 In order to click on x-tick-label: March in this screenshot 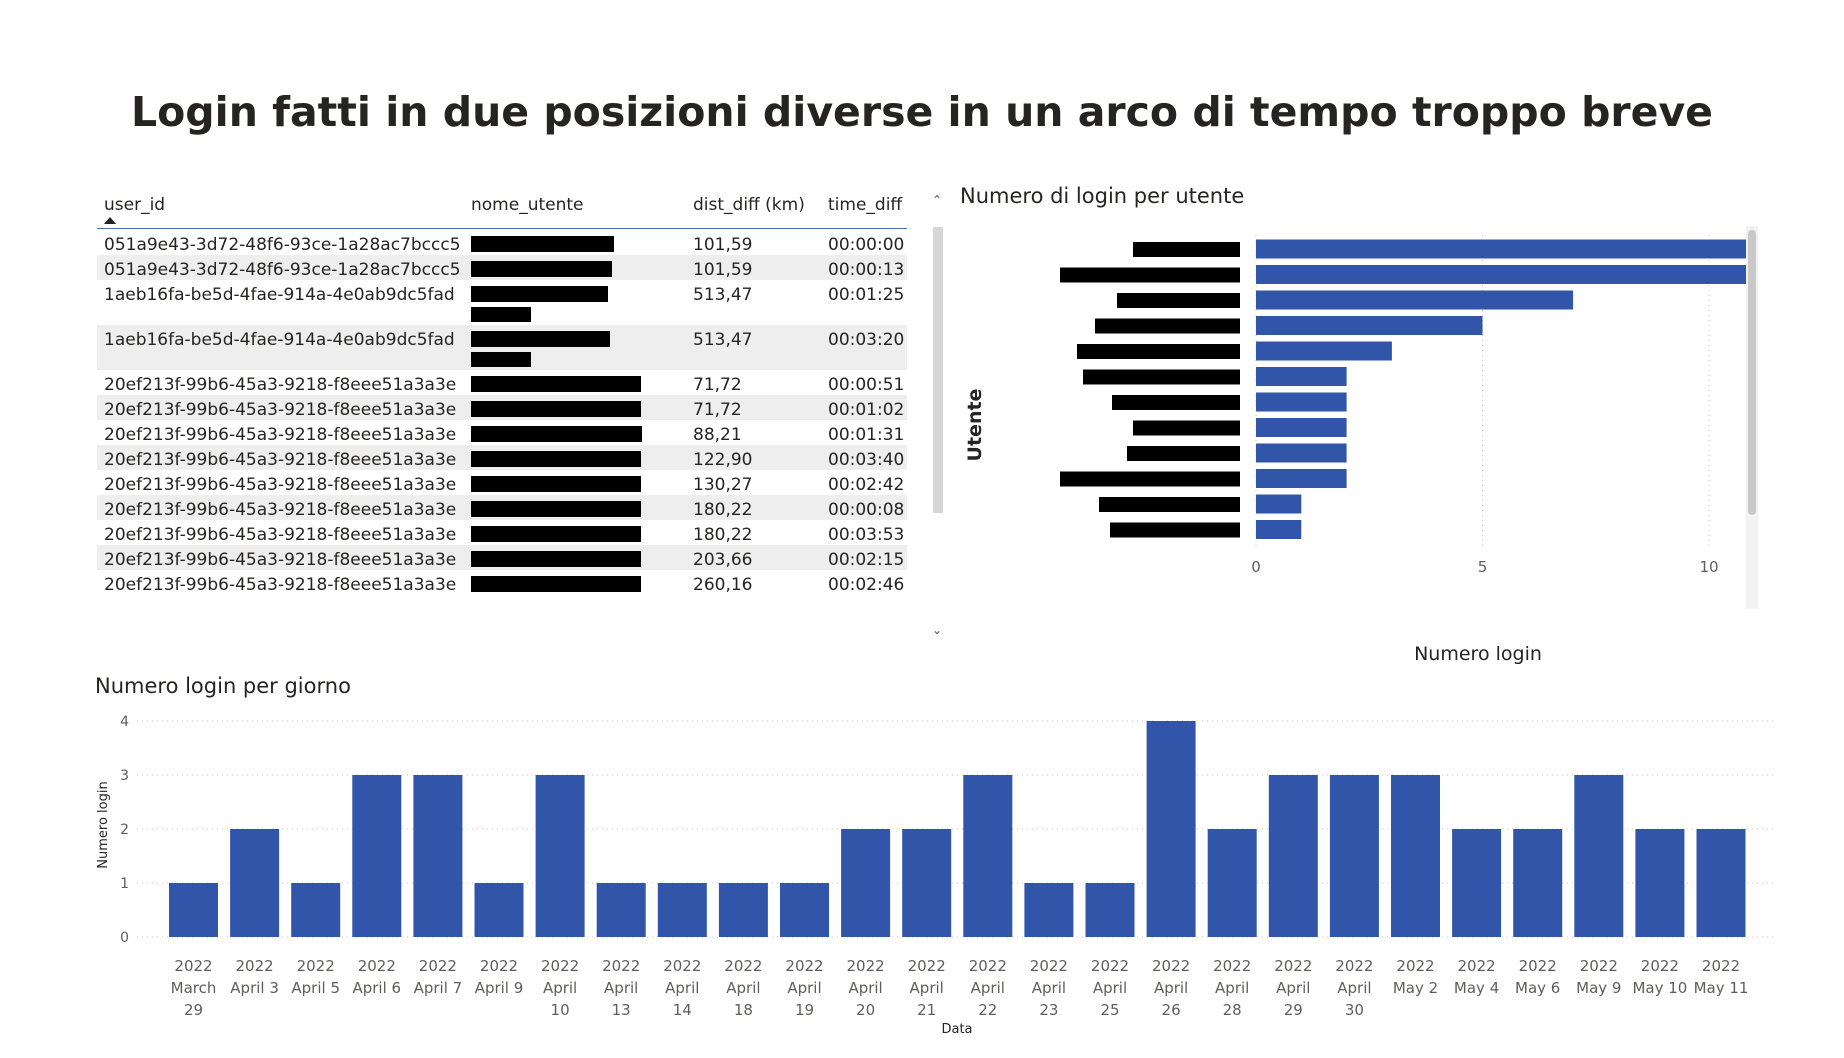, I will do `click(194, 988)`.